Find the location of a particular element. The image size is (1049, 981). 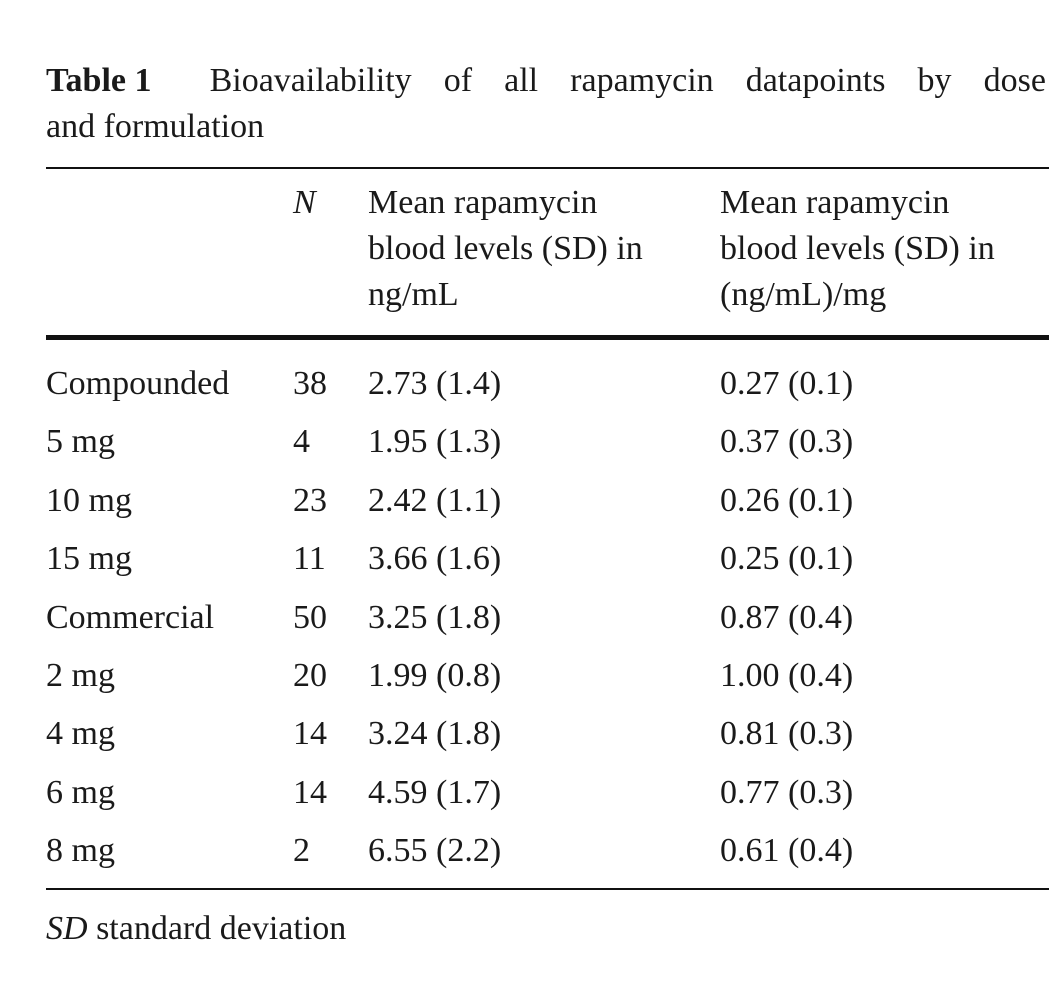

header-line: (ng/mL)/mg is located at coordinates (803, 294).